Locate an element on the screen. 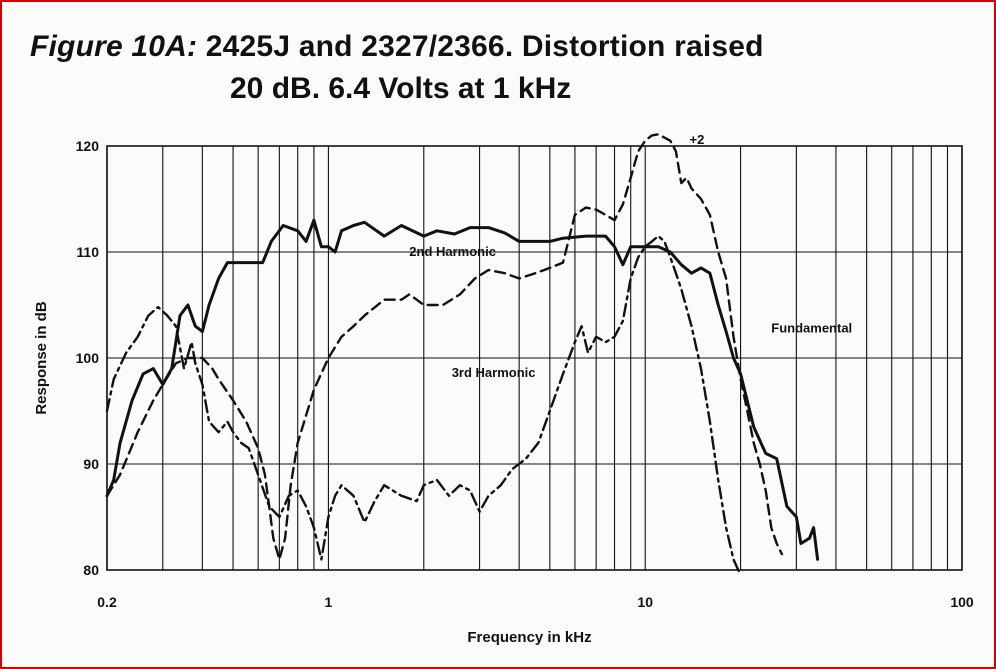 This screenshot has width=996, height=669. y-tick-label: 110 is located at coordinates (87, 252).